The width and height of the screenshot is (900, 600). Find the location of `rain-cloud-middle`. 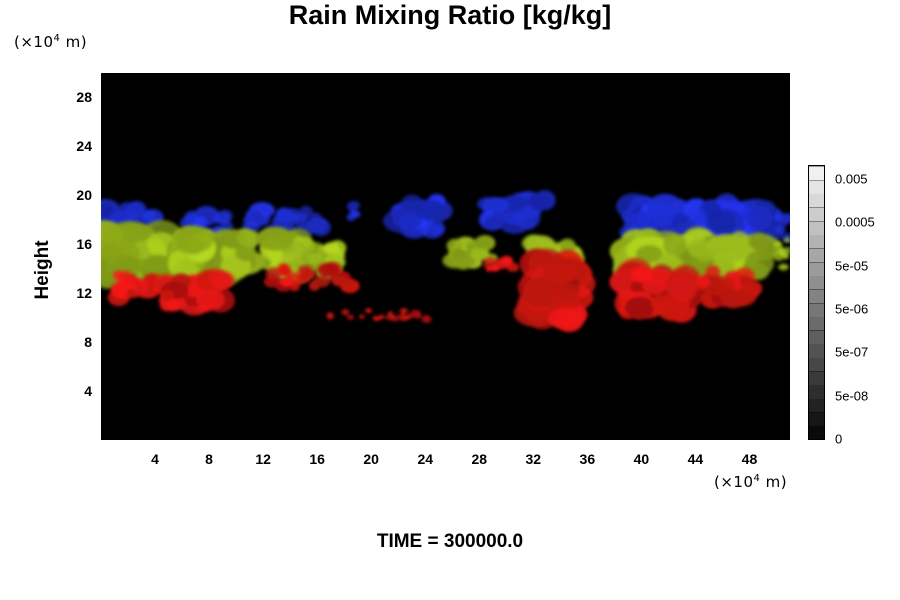

rain-cloud-middle is located at coordinates (781, 254).